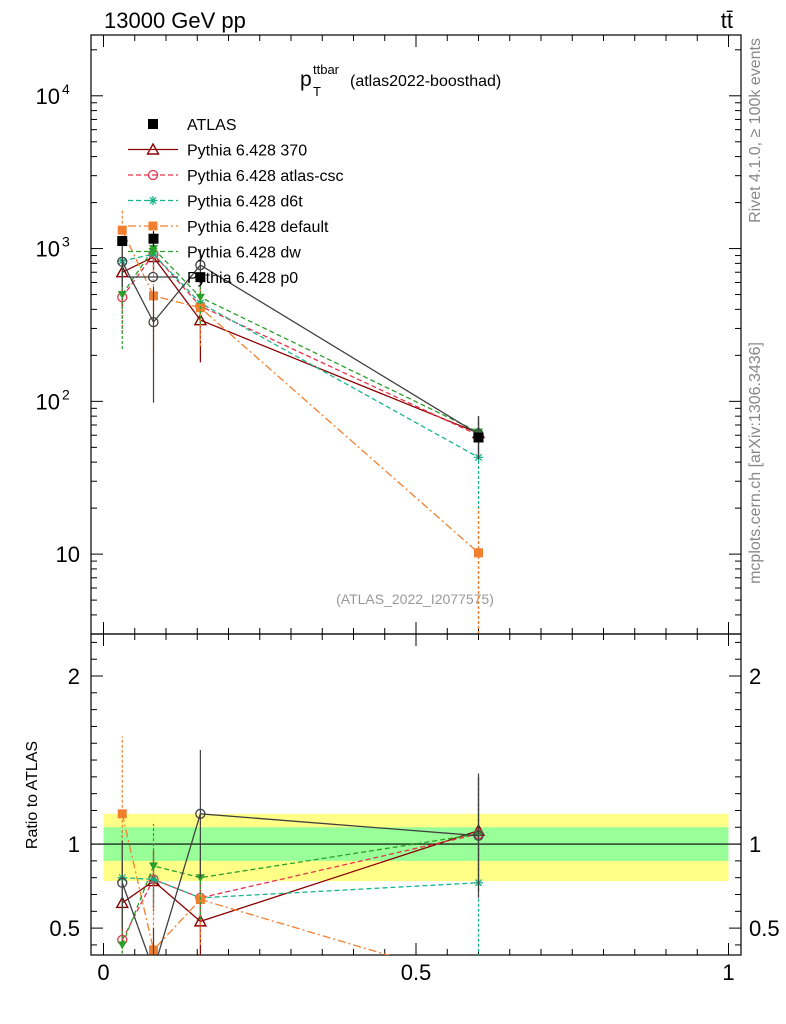 Image resolution: width=786 pixels, height=1024 pixels. I want to click on y-tick-label-right: 1, so click(755, 844).